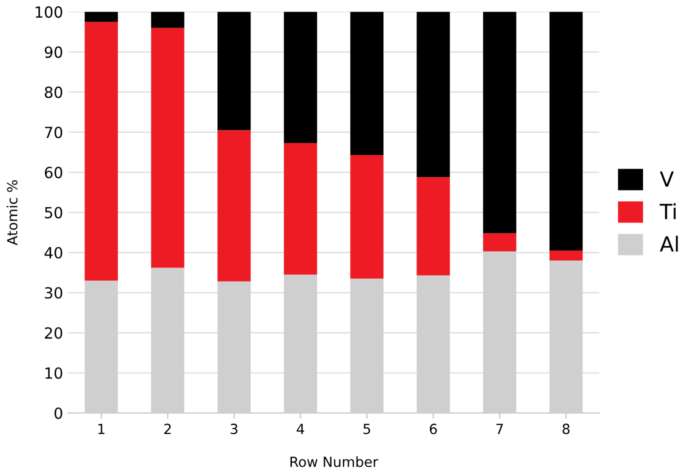 The width and height of the screenshot is (681, 472). I want to click on x-tick-label: 8, so click(566, 429).